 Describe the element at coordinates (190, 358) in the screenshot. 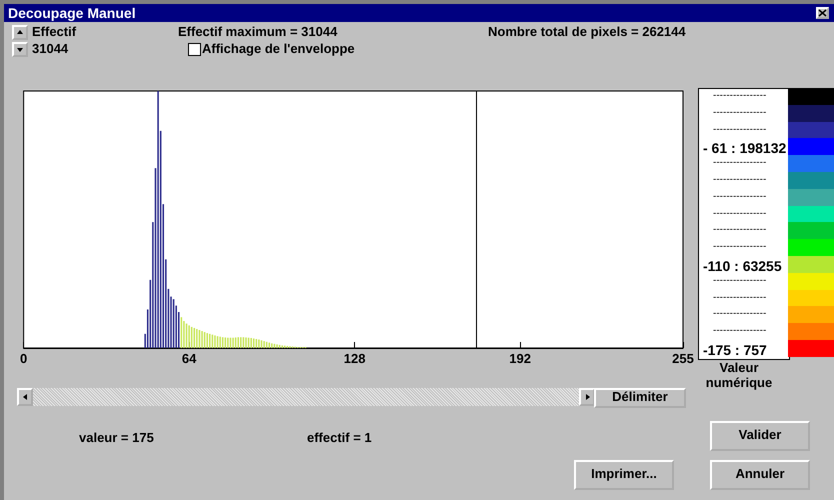

I see `x-tick-label: 64` at that location.